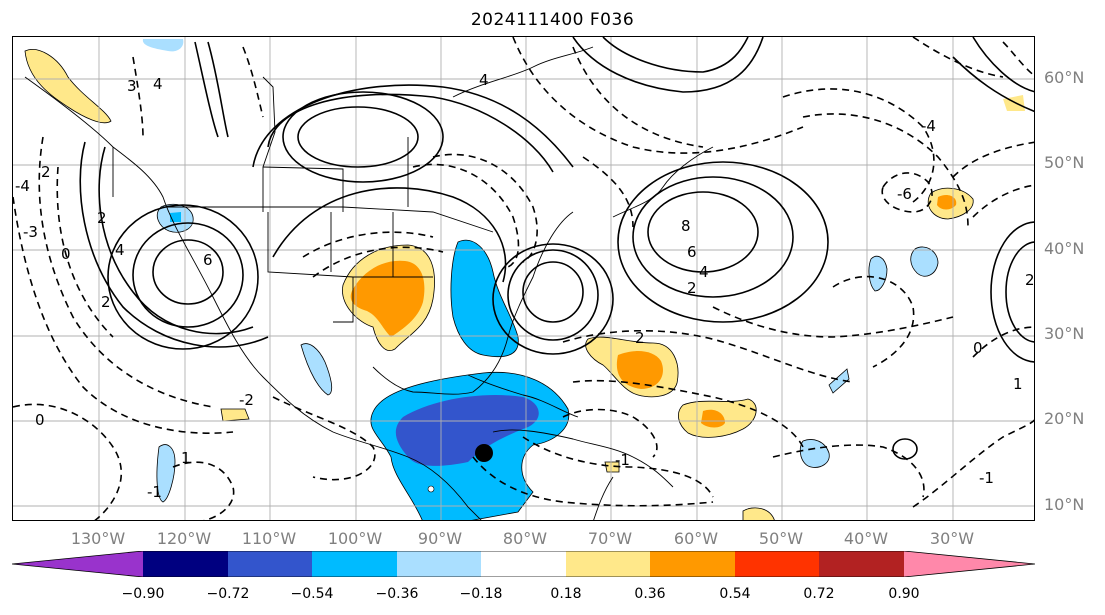 The height and width of the screenshot is (615, 1105). Describe the element at coordinates (686, 226) in the screenshot. I see `contour-label: 8` at that location.